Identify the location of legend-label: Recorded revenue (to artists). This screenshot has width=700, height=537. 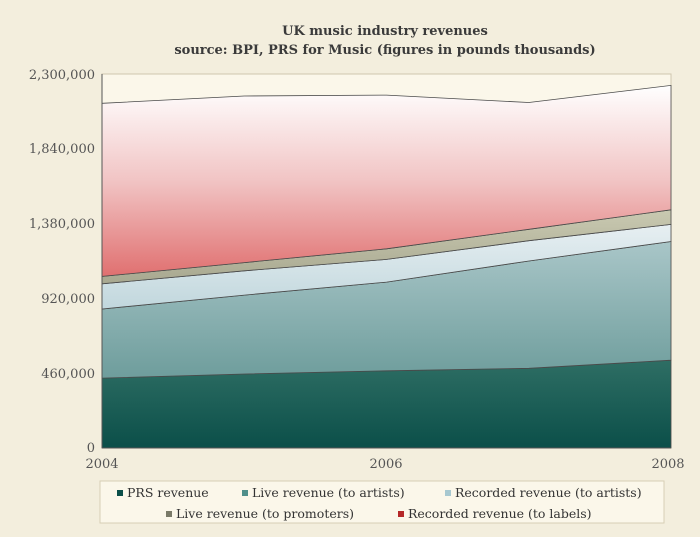
(548, 492).